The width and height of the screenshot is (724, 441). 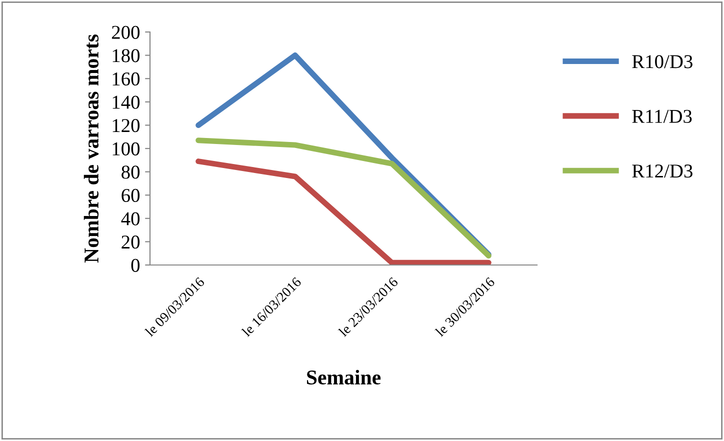 I want to click on legend-label: R11/D3, so click(x=662, y=116).